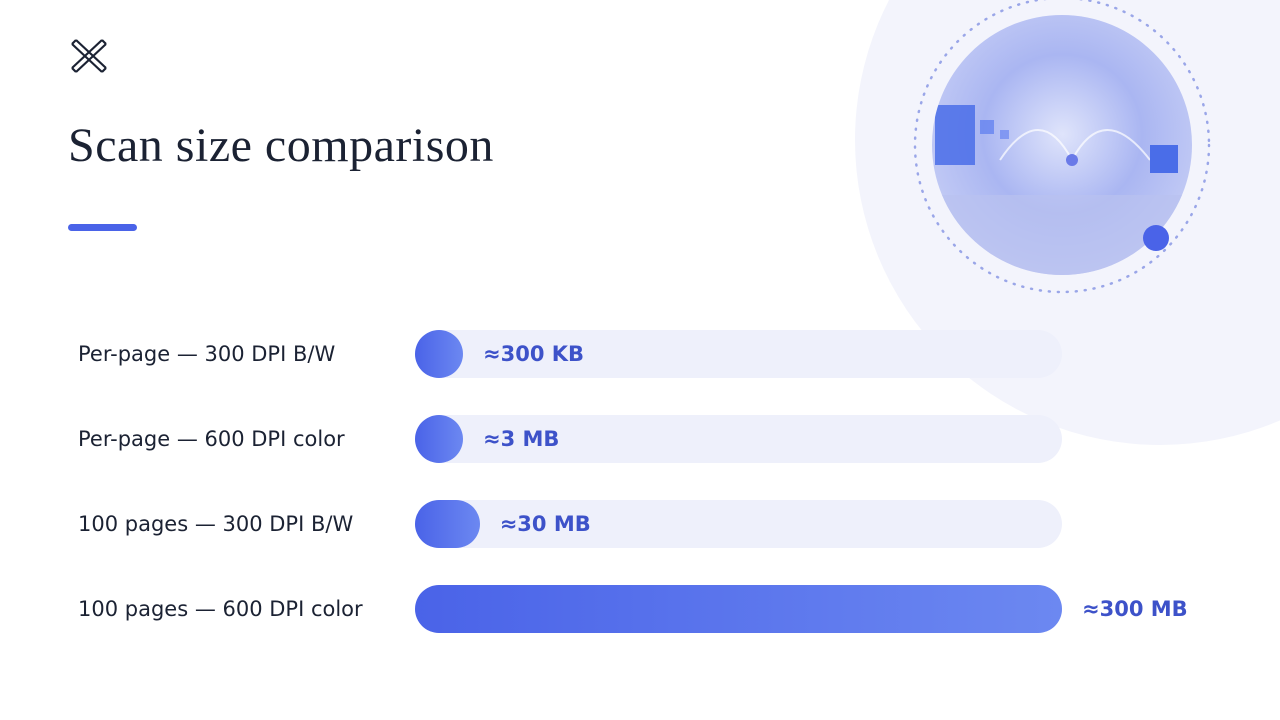  Describe the element at coordinates (545, 524) in the screenshot. I see `value-label: ≈30 MB` at that location.